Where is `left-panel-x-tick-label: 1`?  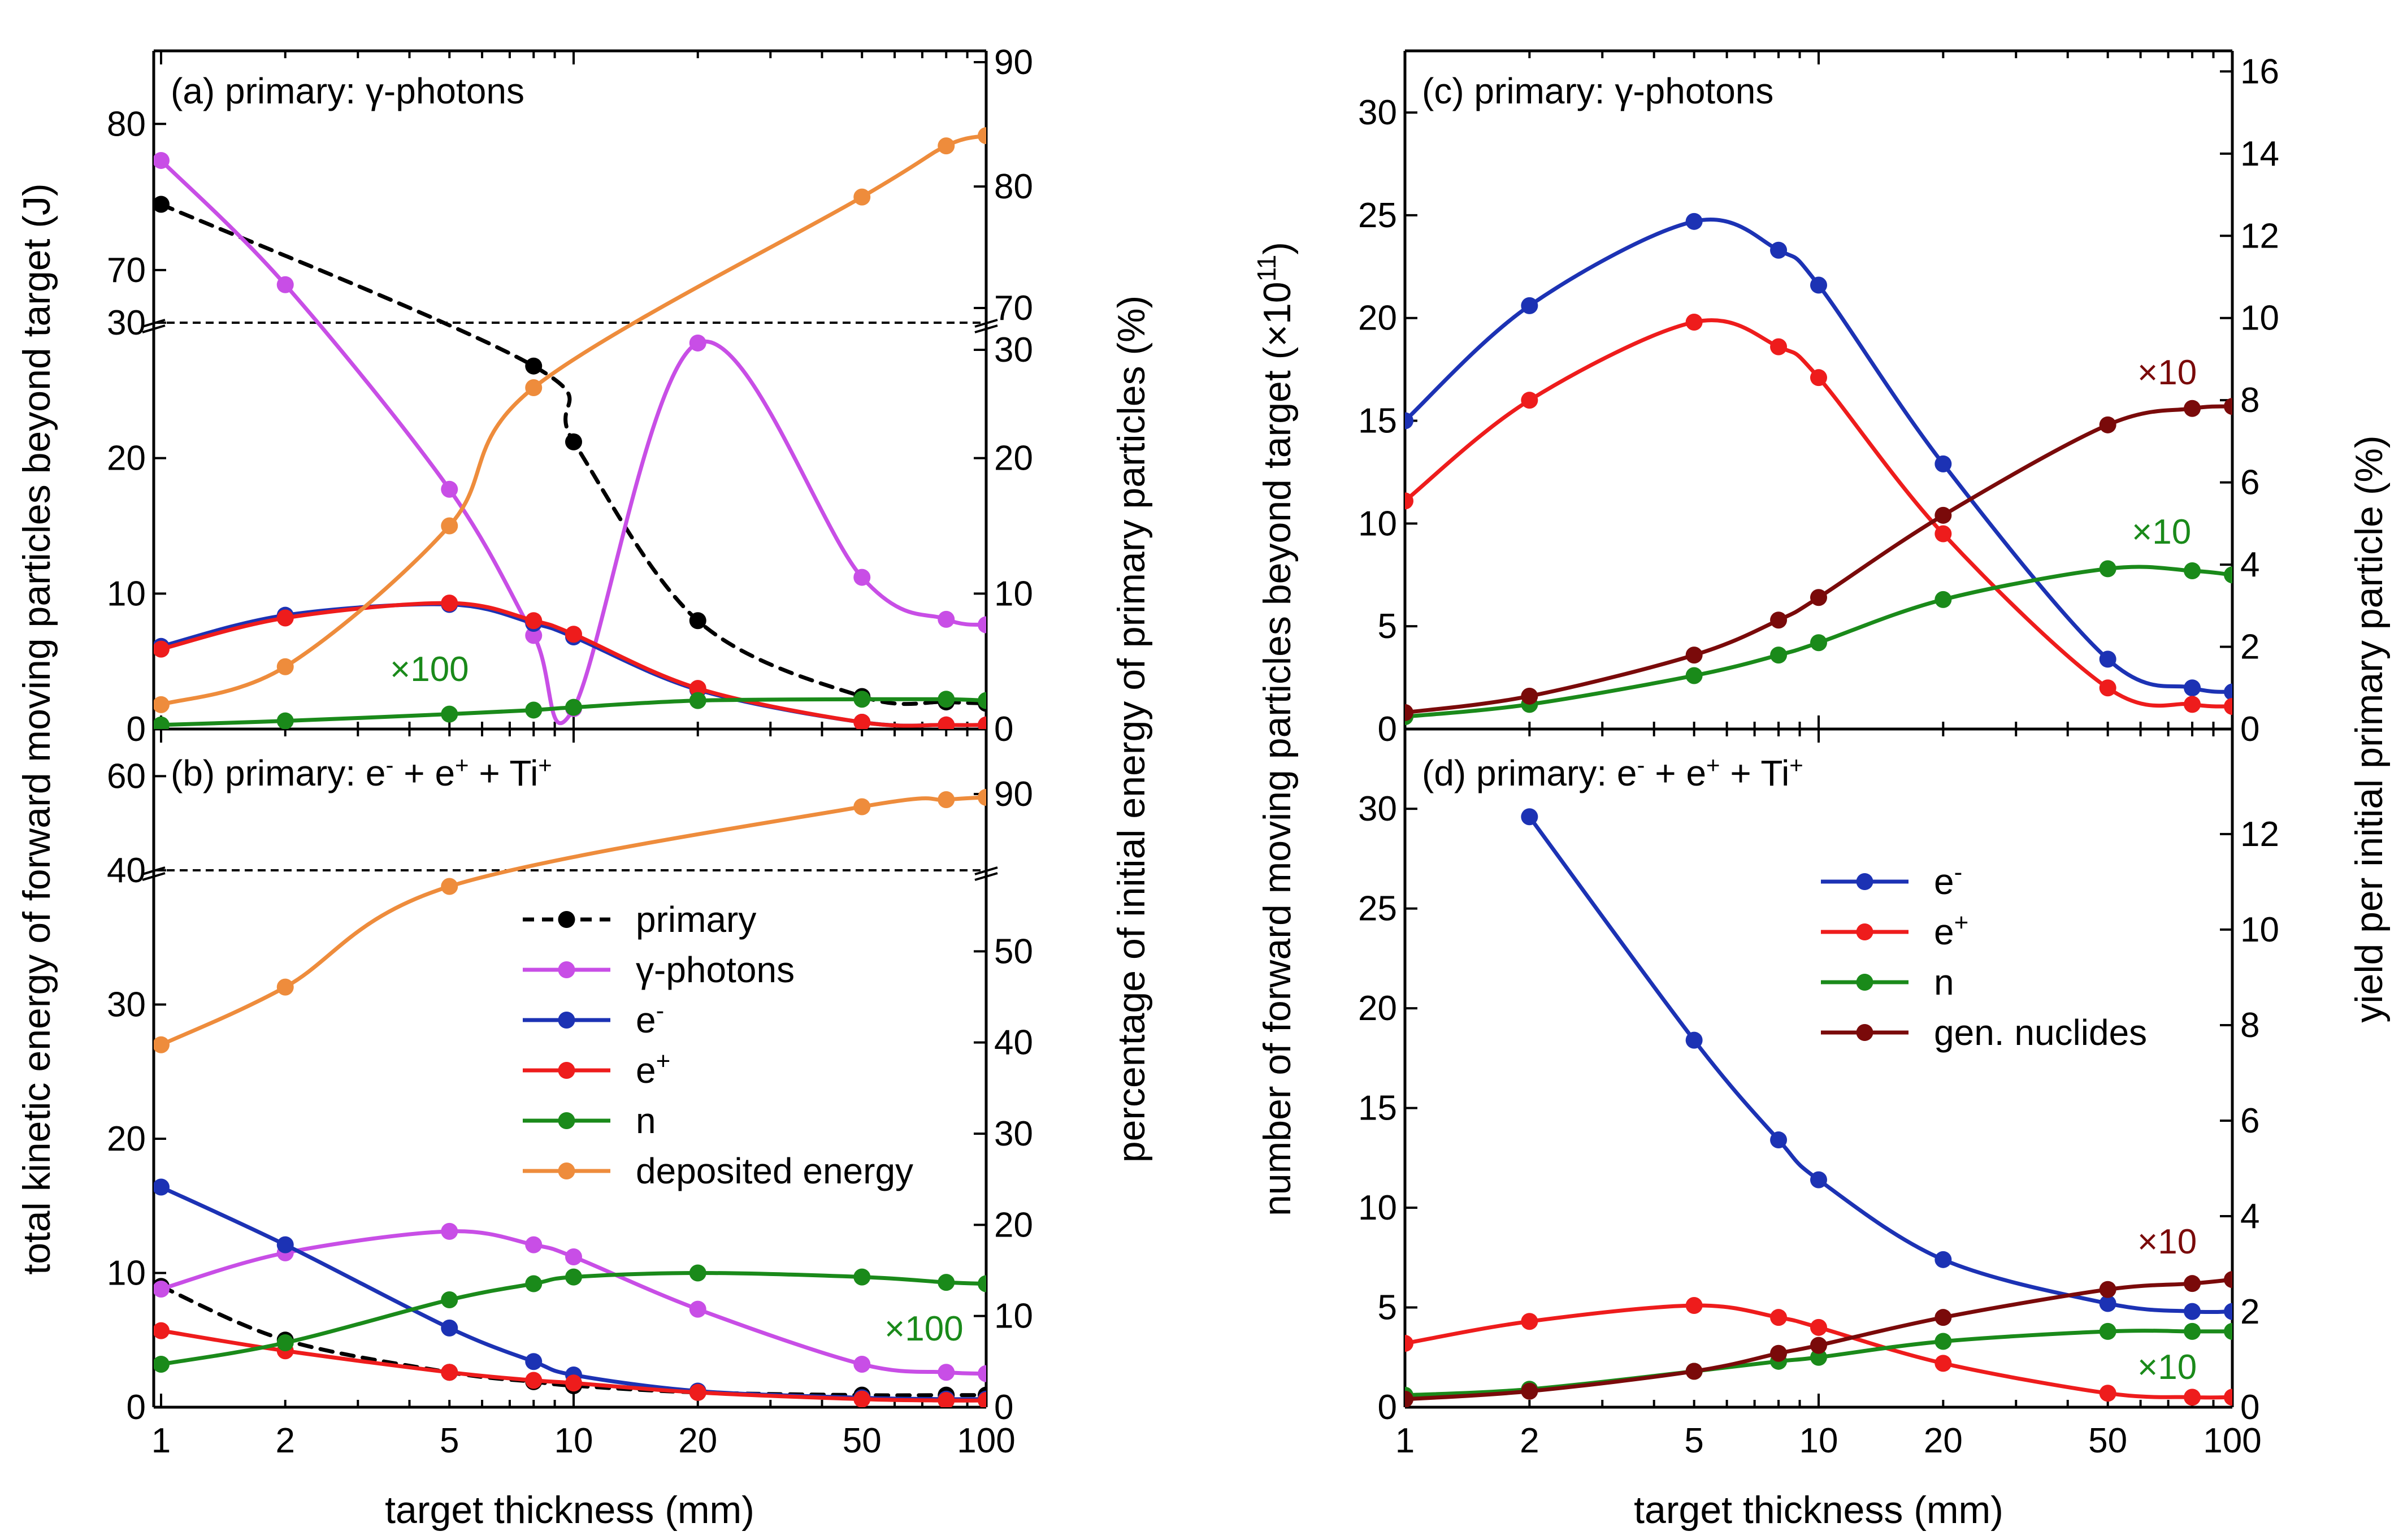
left-panel-x-tick-label: 1 is located at coordinates (161, 1440).